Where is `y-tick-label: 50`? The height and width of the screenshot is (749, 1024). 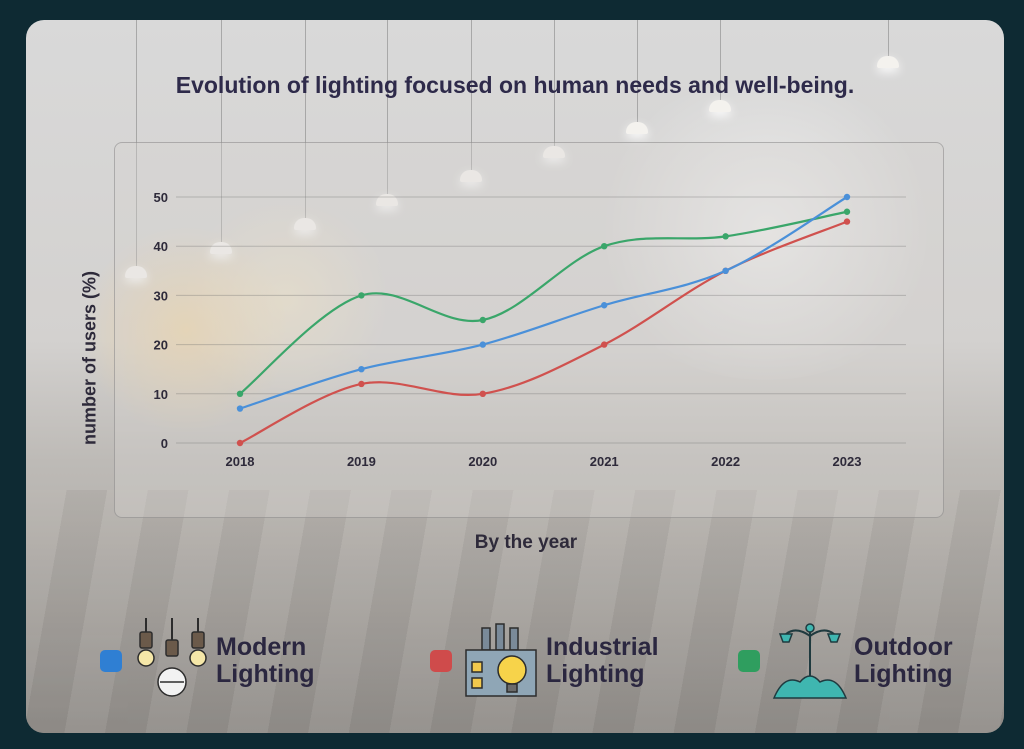 y-tick-label: 50 is located at coordinates (161, 197).